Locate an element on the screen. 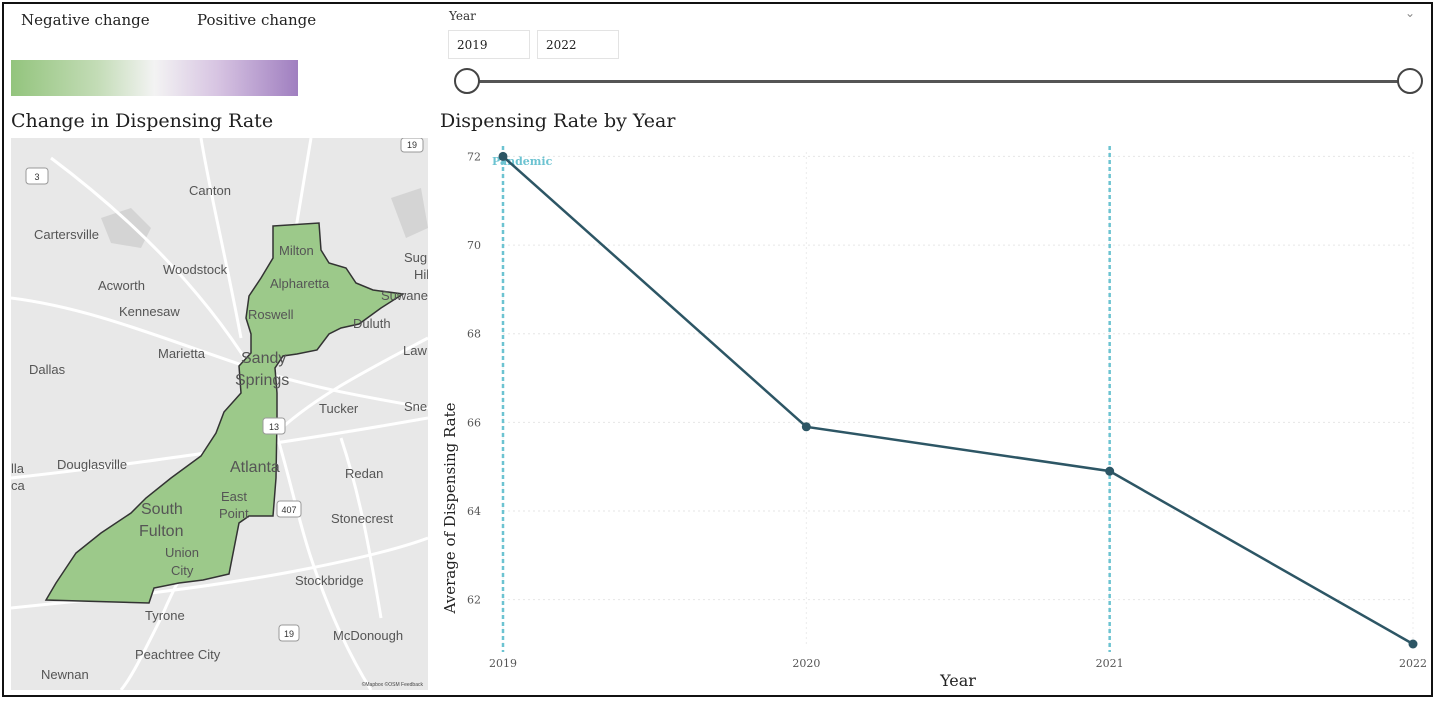 Image resolution: width=1439 pixels, height=705 pixels. chevron-down-icon: ⌄ is located at coordinates (1410, 13).